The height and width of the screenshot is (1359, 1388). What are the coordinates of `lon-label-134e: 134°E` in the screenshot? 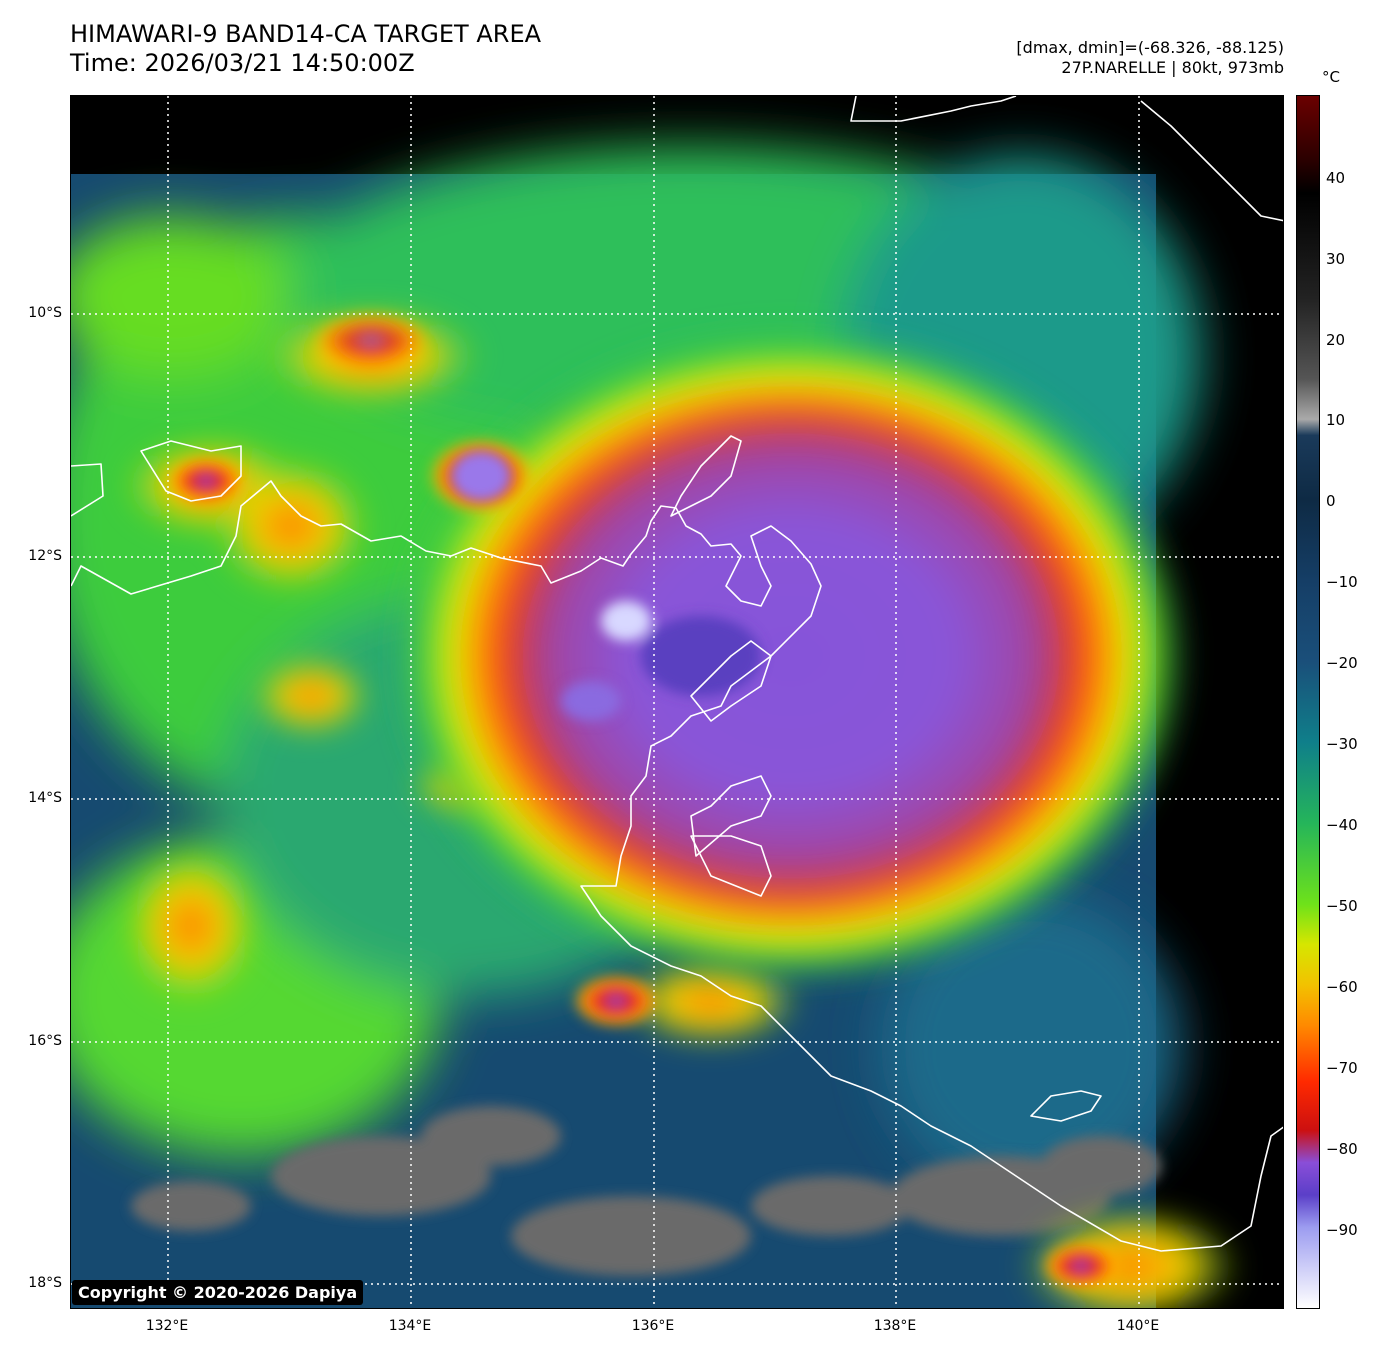 It's located at (410, 1326).